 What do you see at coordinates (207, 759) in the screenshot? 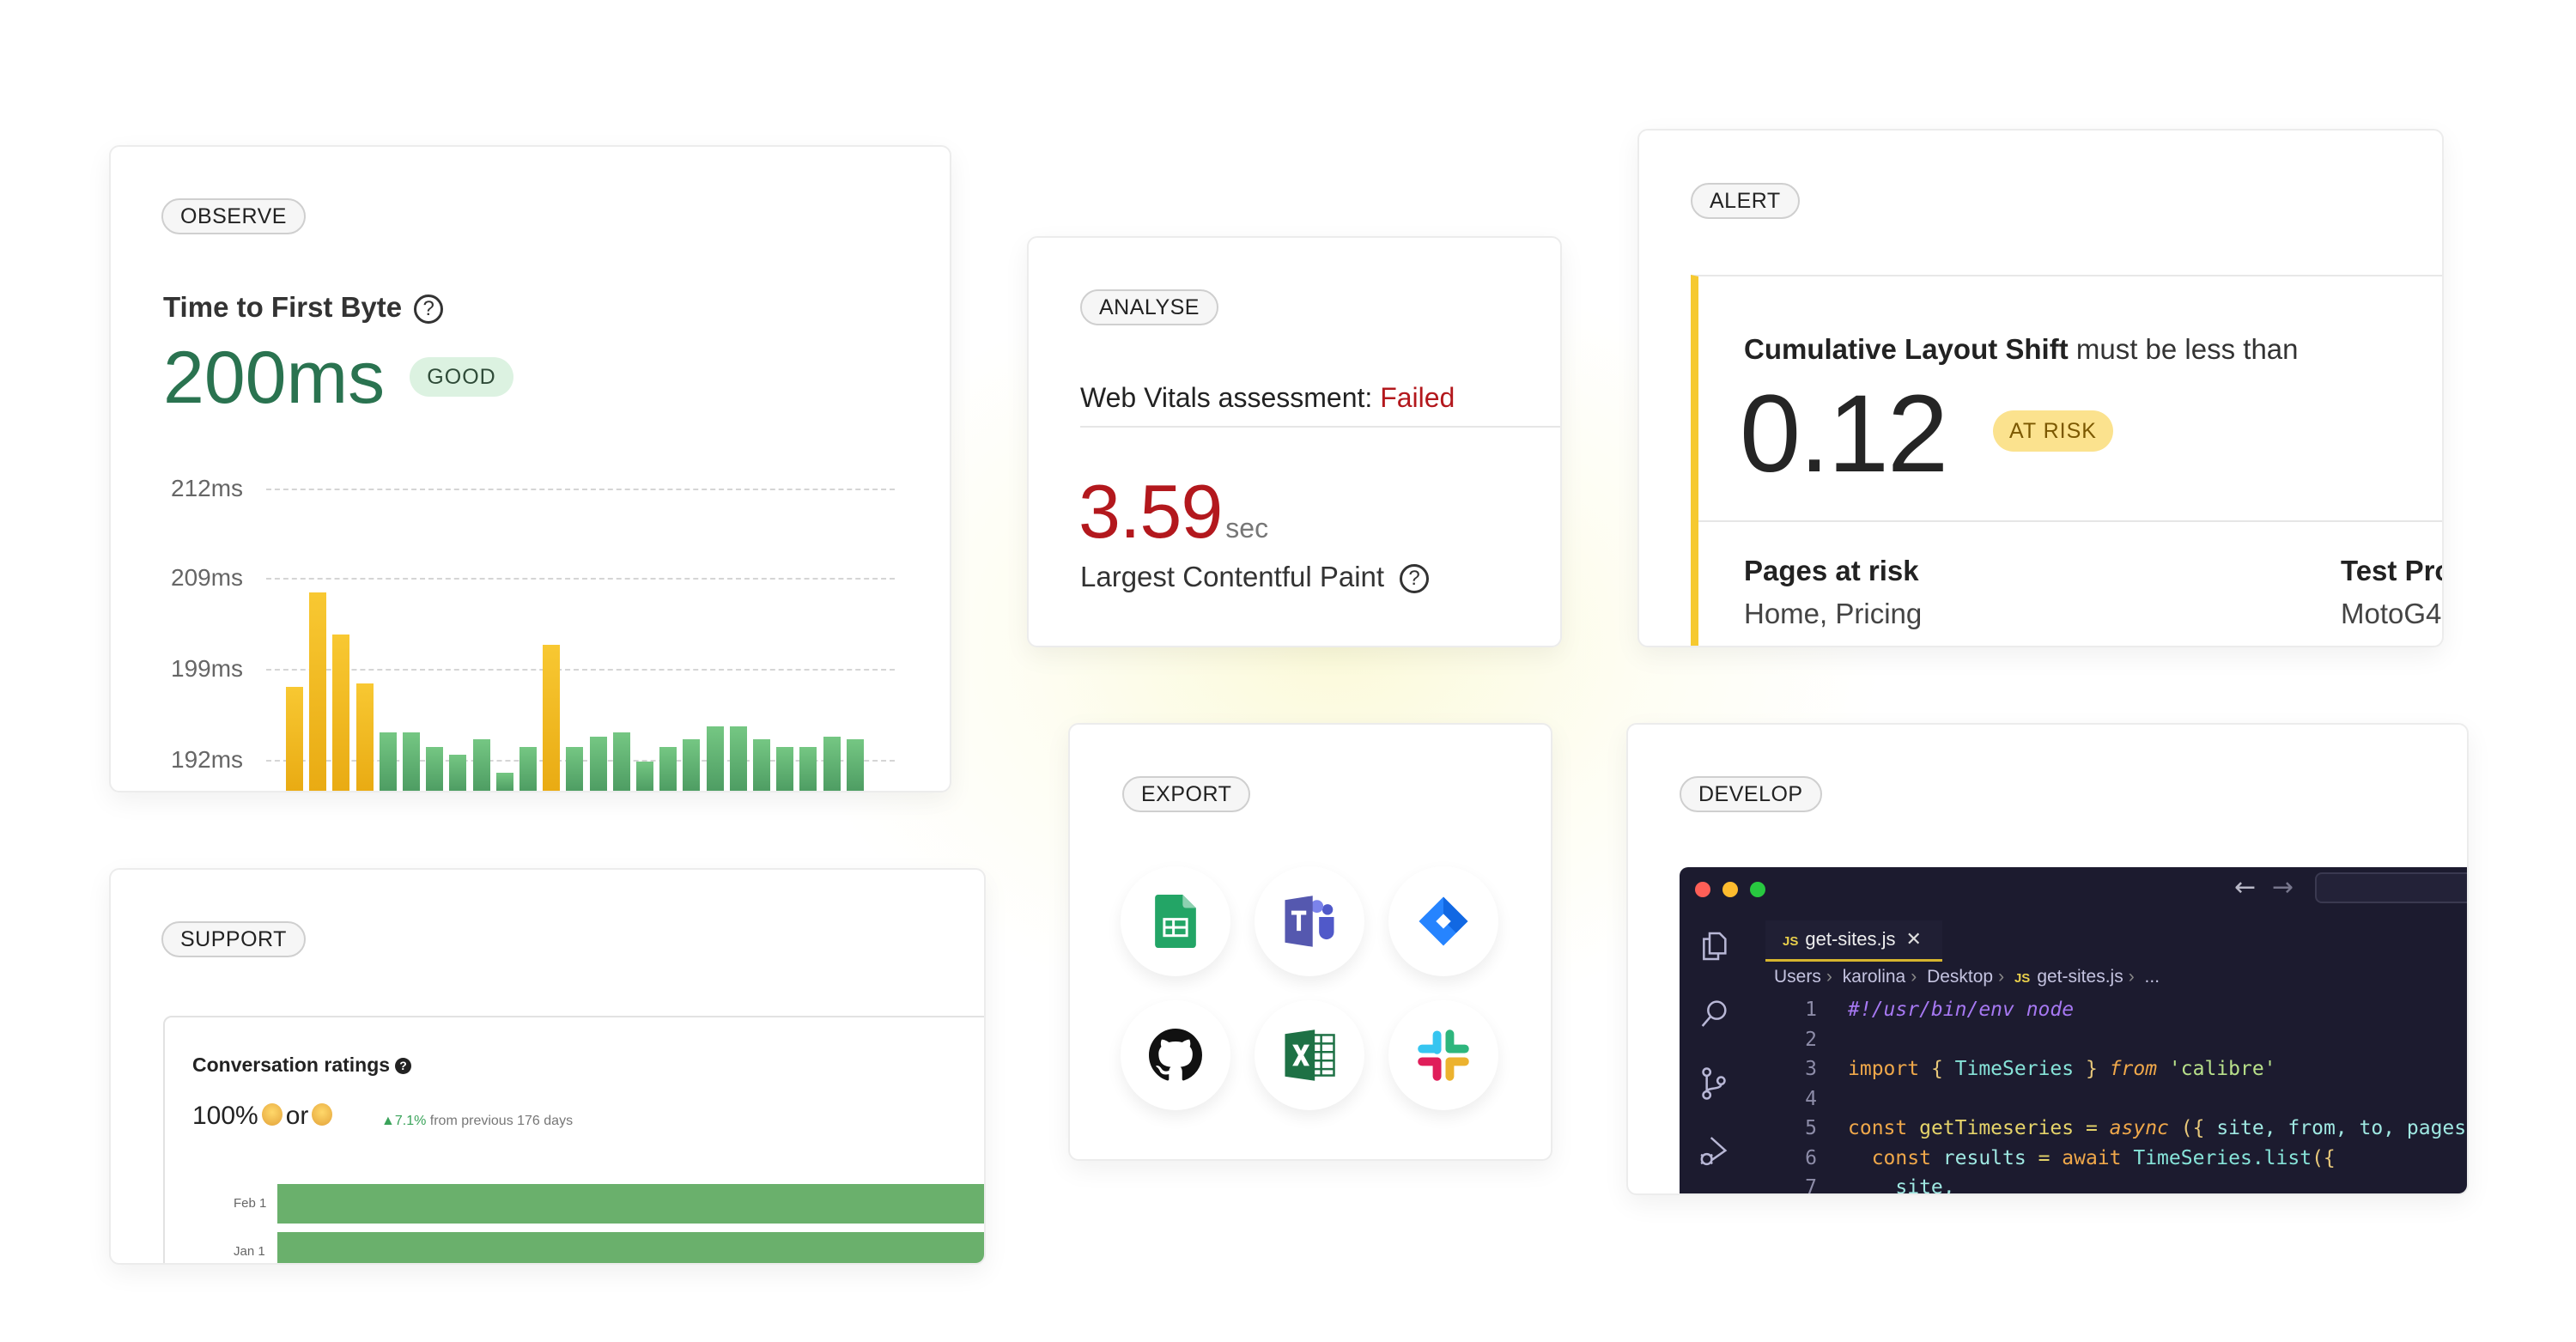
I see `y-tick-label: 192ms` at bounding box center [207, 759].